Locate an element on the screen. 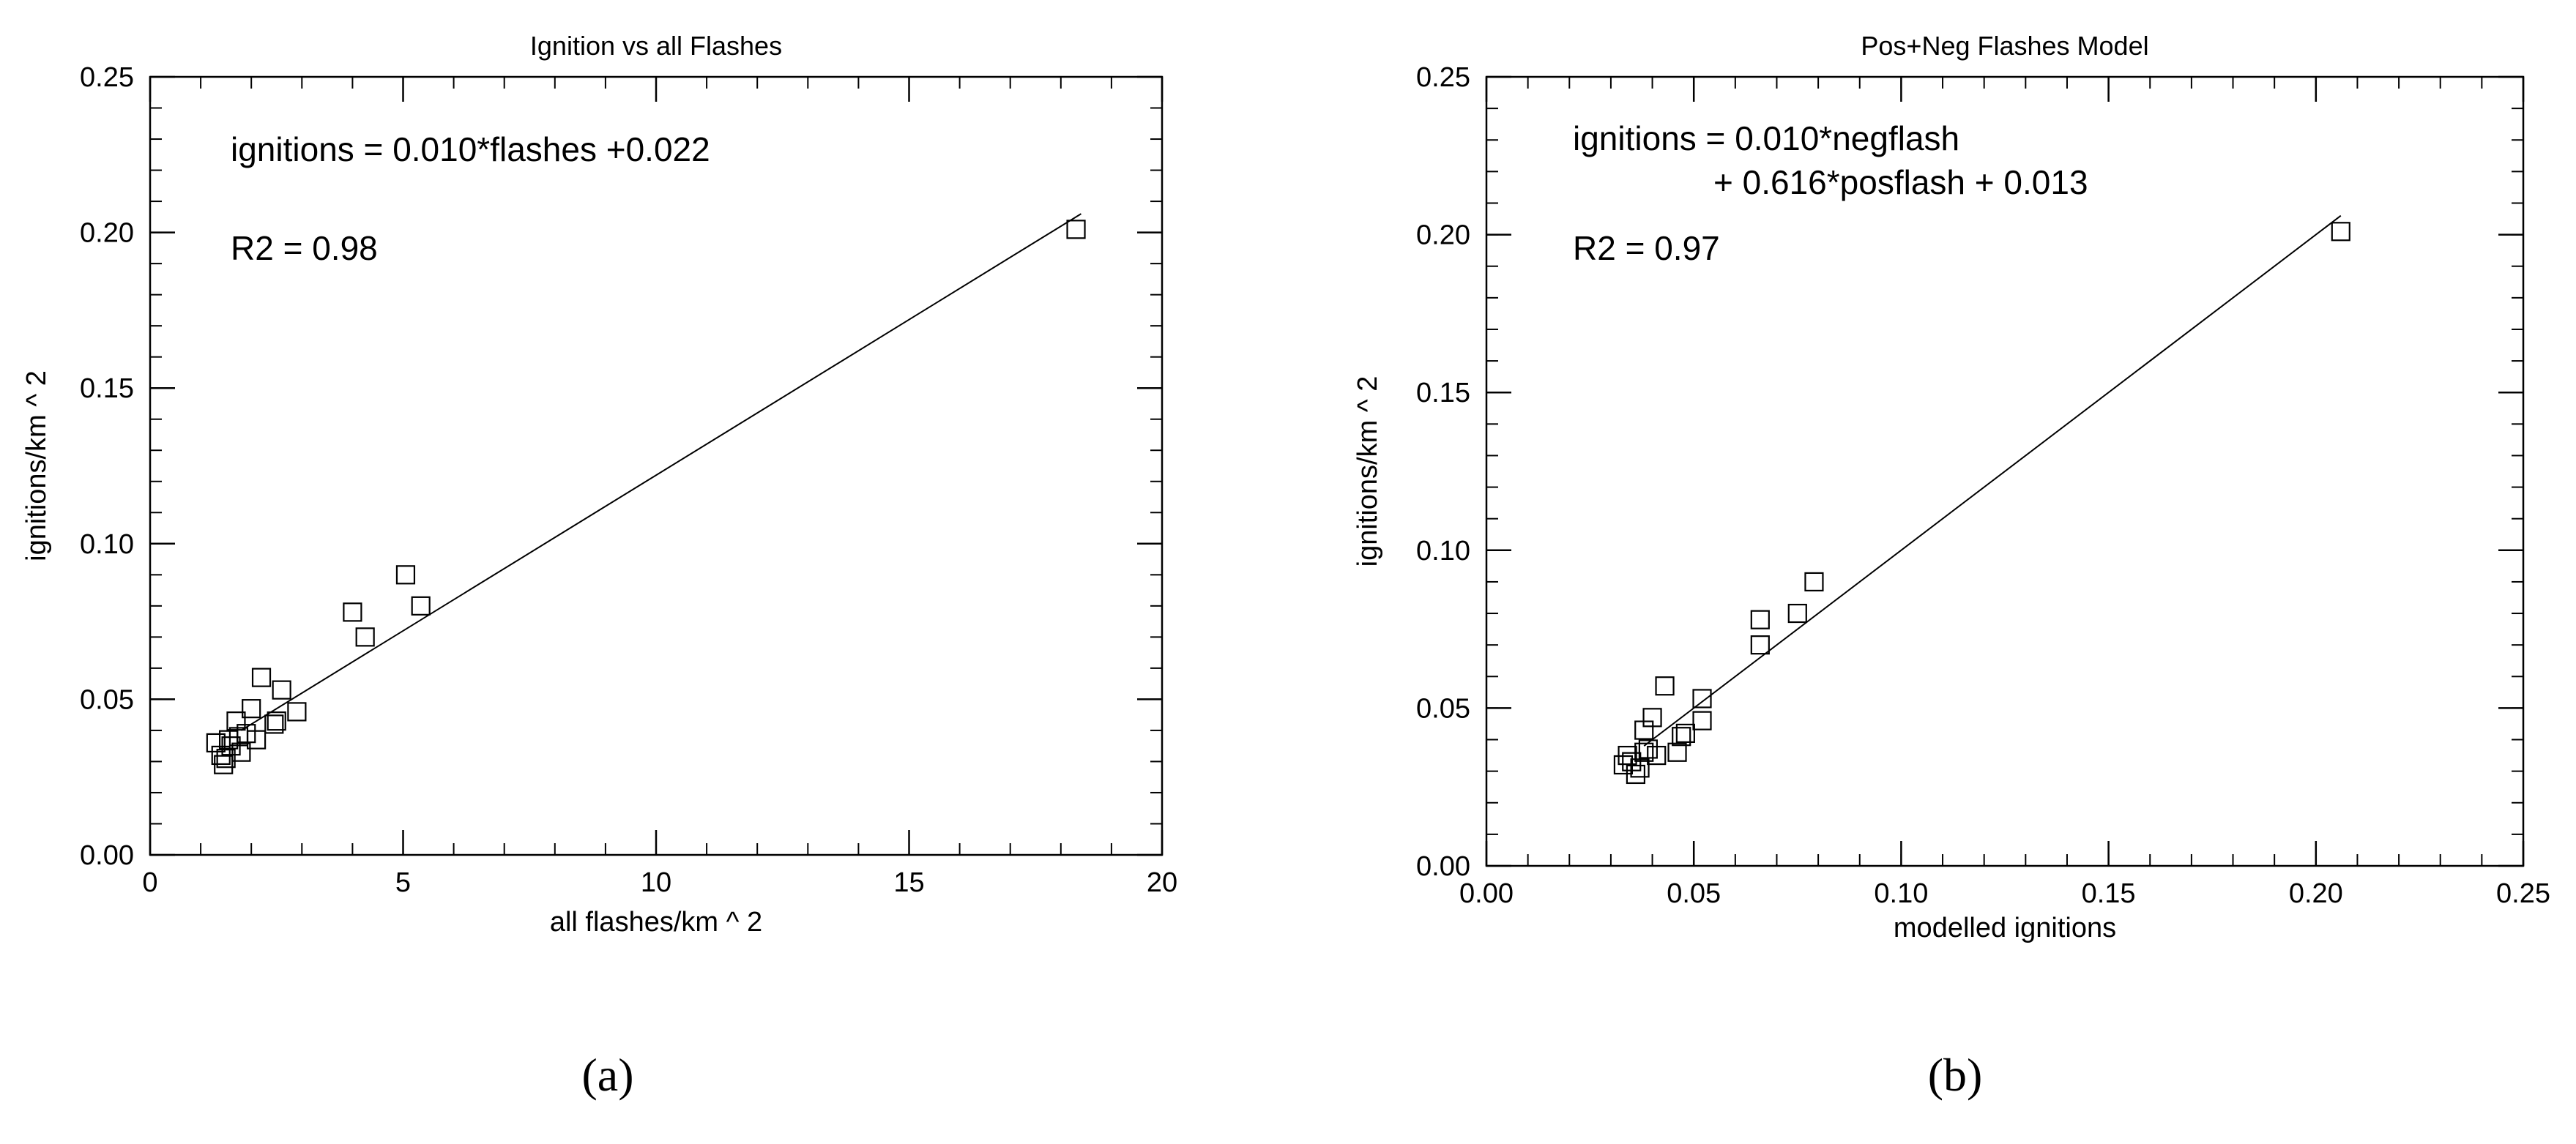 This screenshot has width=2576, height=1144. x-tick-label: 10 is located at coordinates (656, 883).